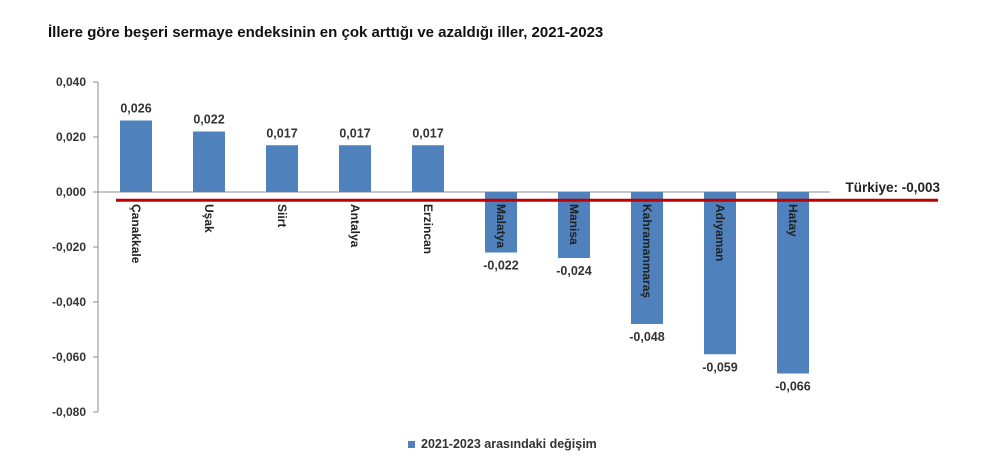  What do you see at coordinates (282, 215) in the screenshot?
I see `category-label: Siirt` at bounding box center [282, 215].